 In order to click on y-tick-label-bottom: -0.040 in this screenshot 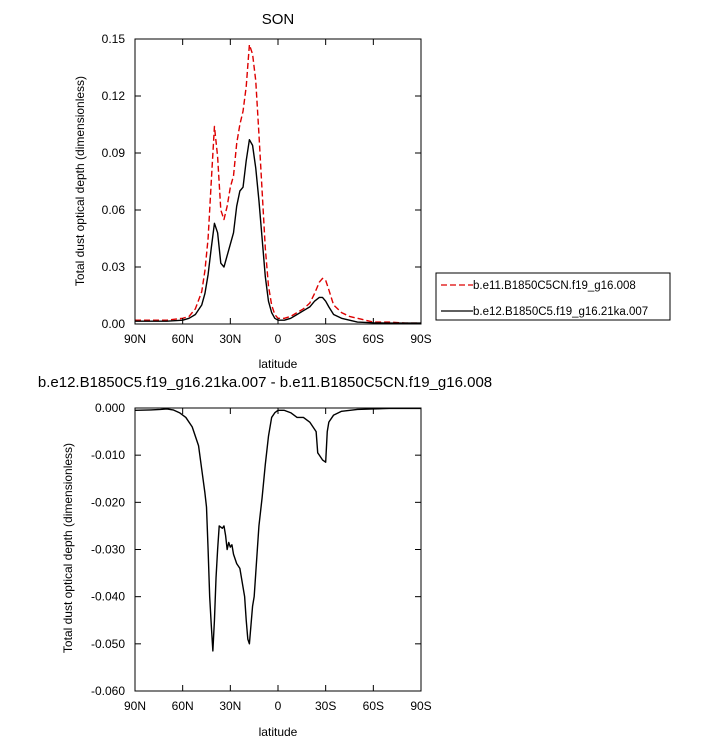, I will do `click(108, 597)`.